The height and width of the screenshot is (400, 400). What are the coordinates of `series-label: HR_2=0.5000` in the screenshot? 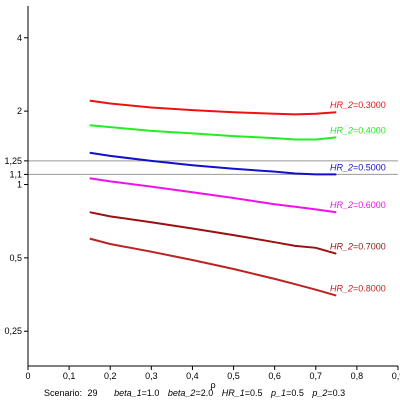 It's located at (358, 167).